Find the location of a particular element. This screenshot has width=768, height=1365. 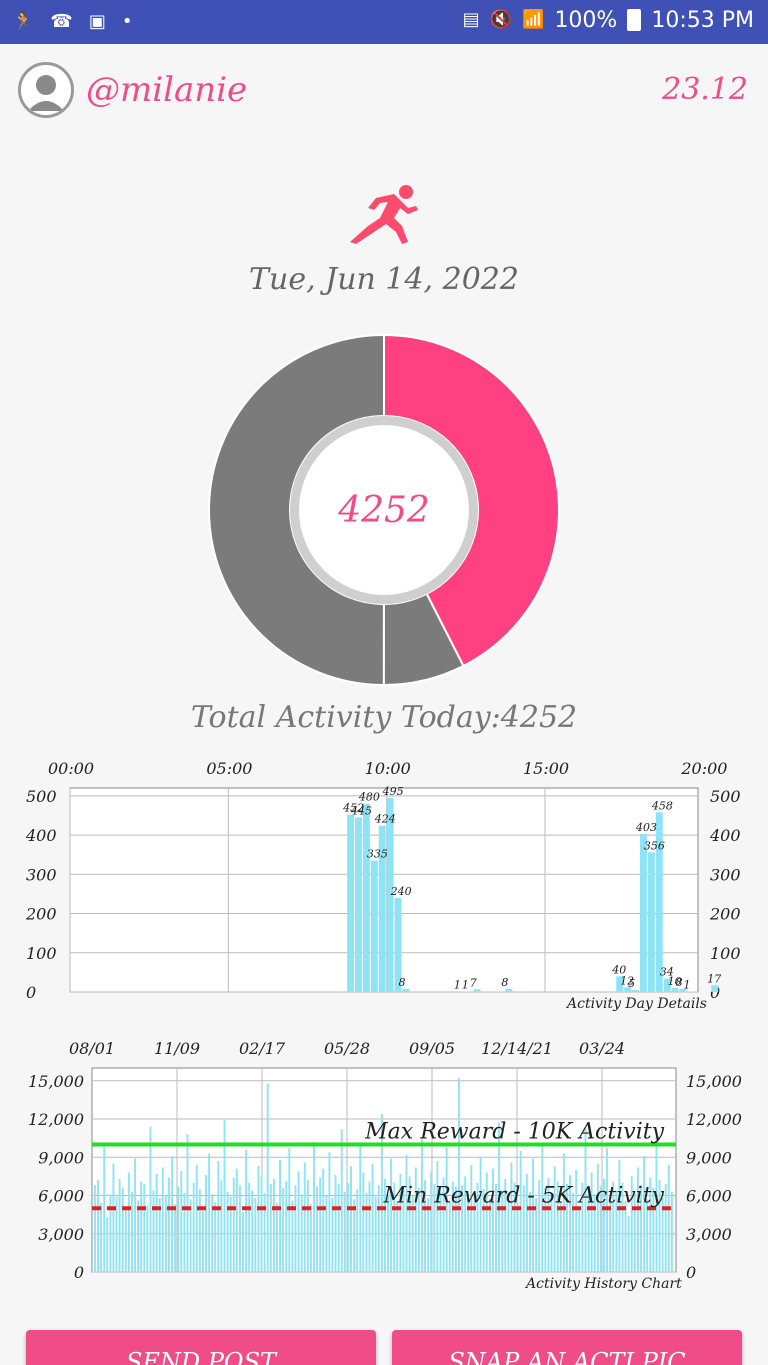

day-data-label: 495 is located at coordinates (393, 791).